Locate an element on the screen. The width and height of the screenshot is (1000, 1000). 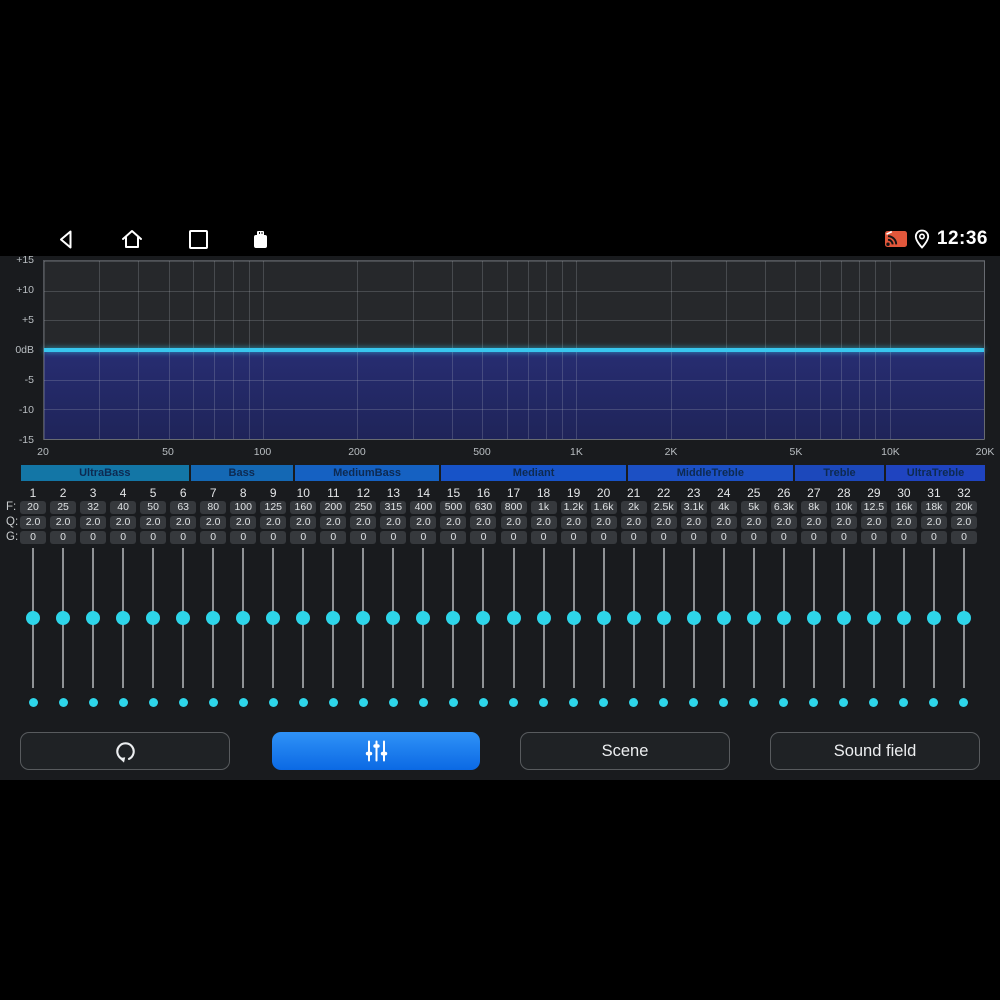
reset-button is located at coordinates (125, 751).